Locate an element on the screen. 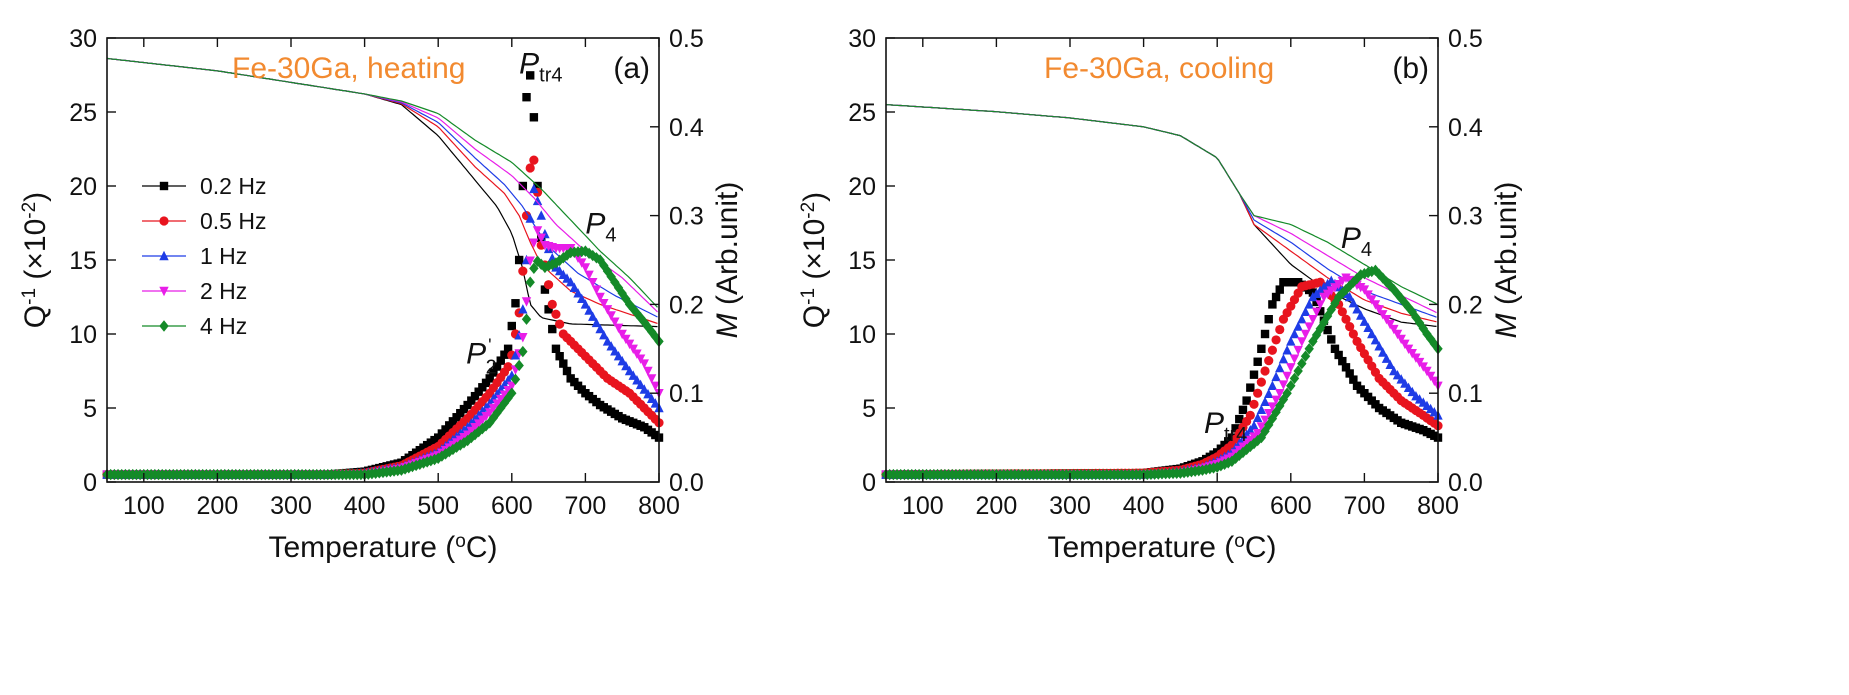 Image resolution: width=1849 pixels, height=695 pixels. y-right-axis-label: M (Arb.unit) is located at coordinates (727, 260).